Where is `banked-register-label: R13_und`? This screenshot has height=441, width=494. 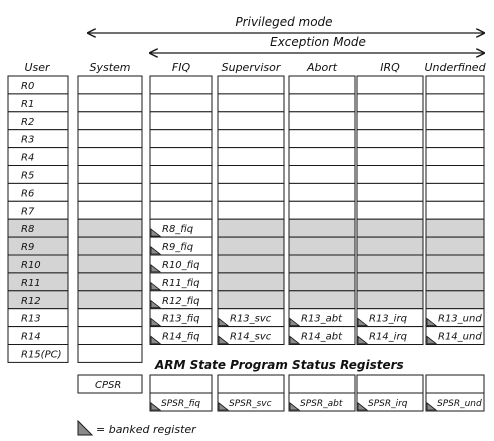 banked-register-label: R13_und is located at coordinates (460, 319).